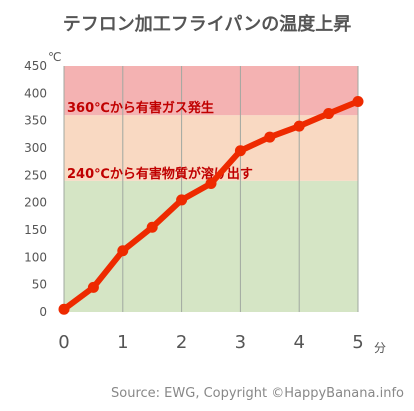  I want to click on x-unit-label: 分, so click(380, 348).